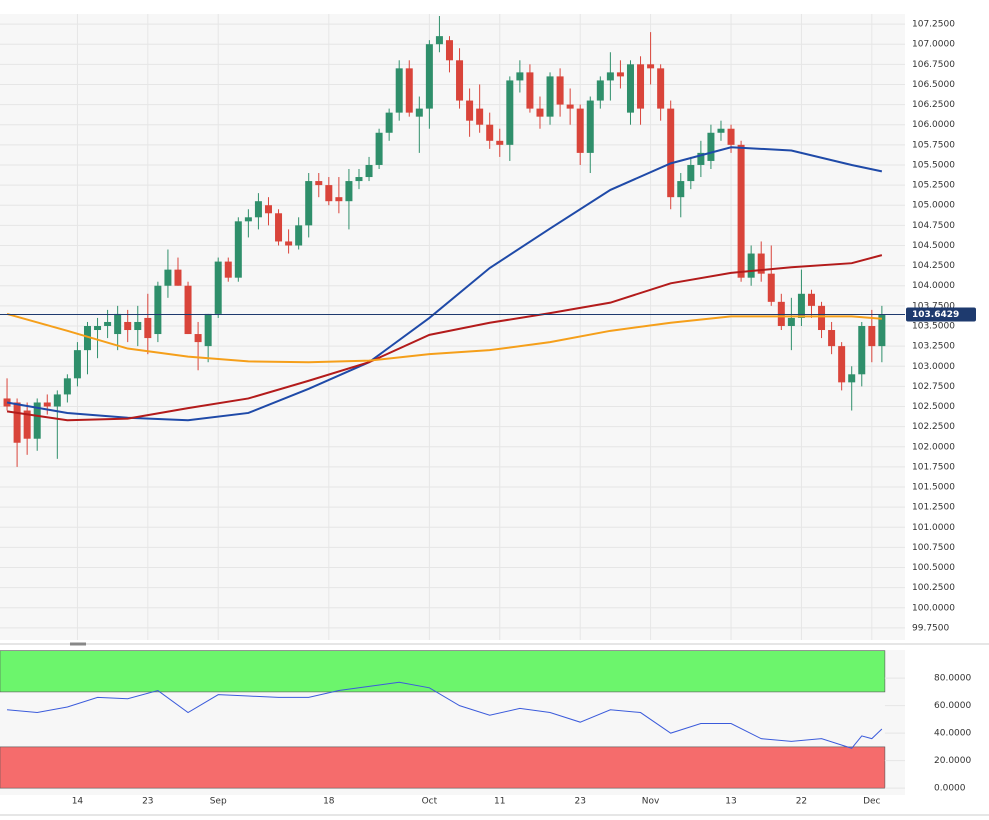 The width and height of the screenshot is (989, 820). Describe the element at coordinates (933, 85) in the screenshot. I see `y-tick-label: 106.5000` at that location.